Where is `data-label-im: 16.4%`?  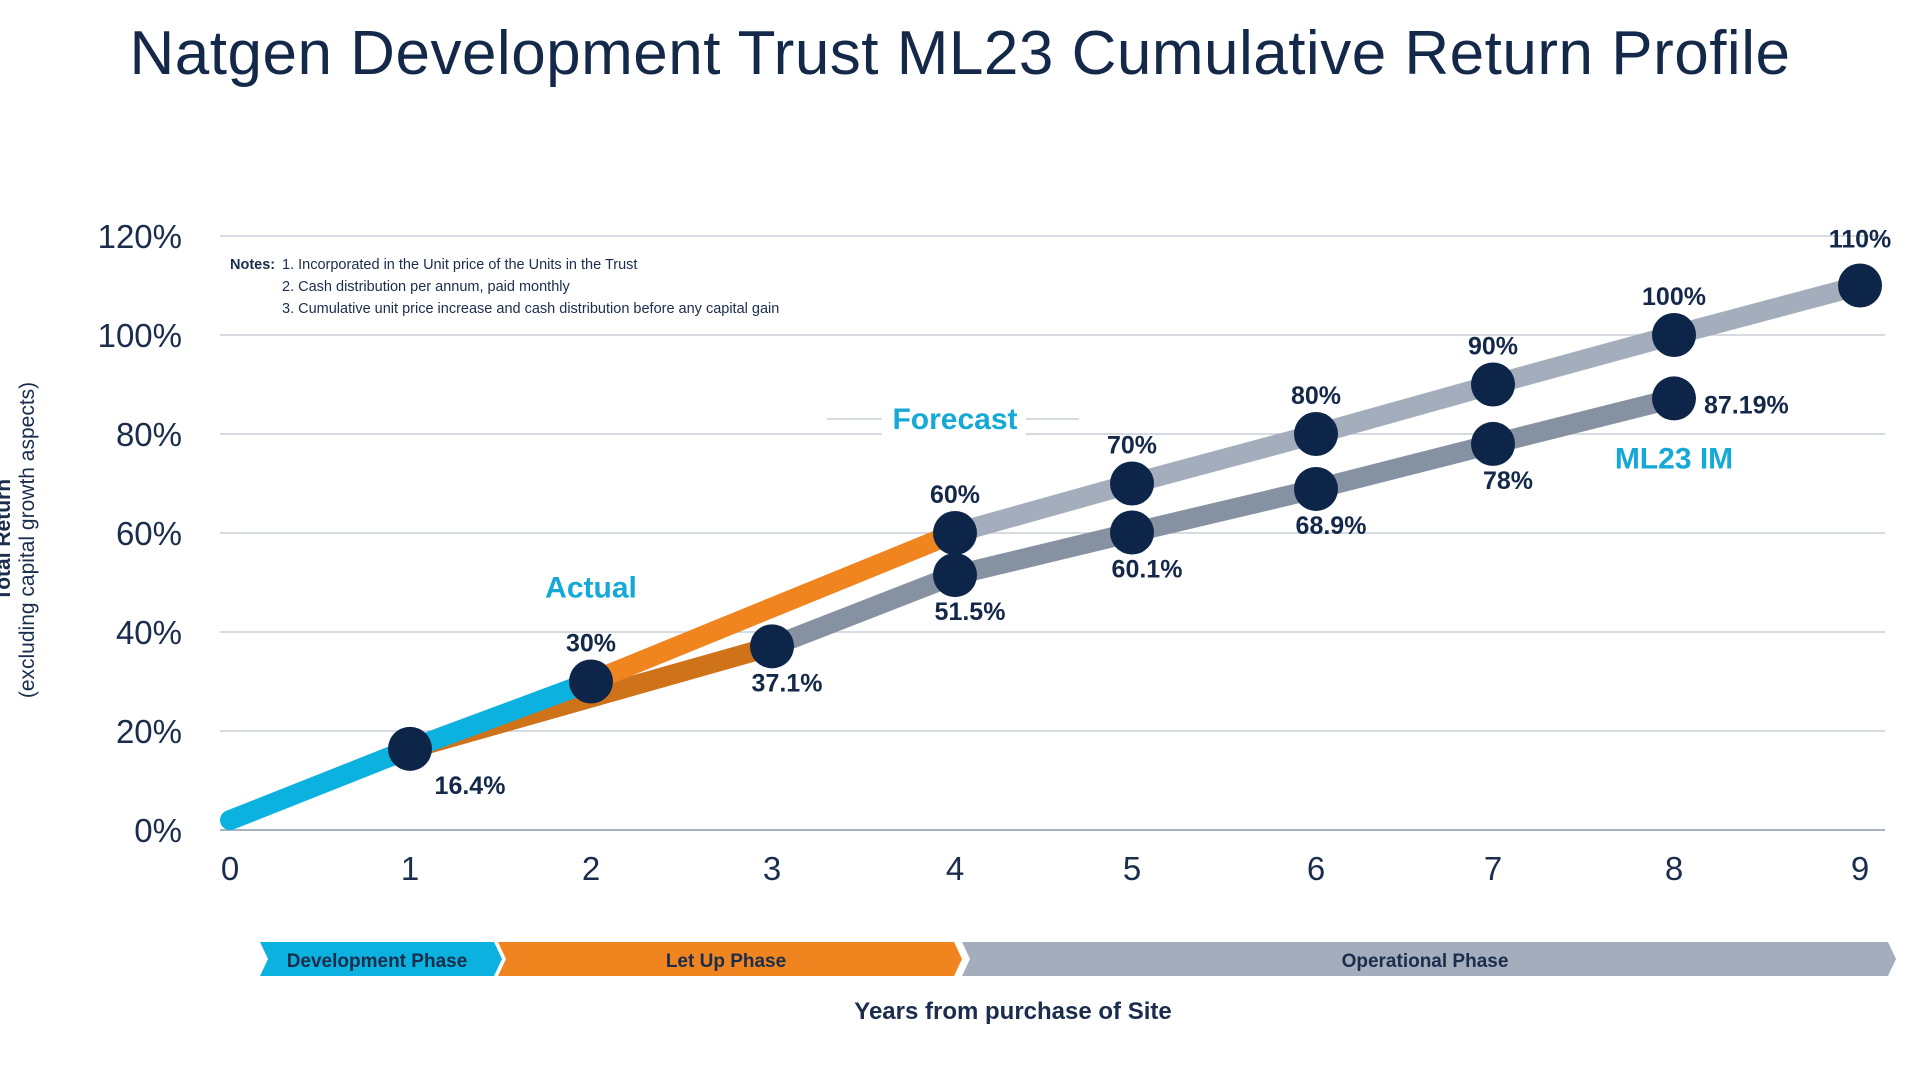
data-label-im: 16.4% is located at coordinates (470, 786).